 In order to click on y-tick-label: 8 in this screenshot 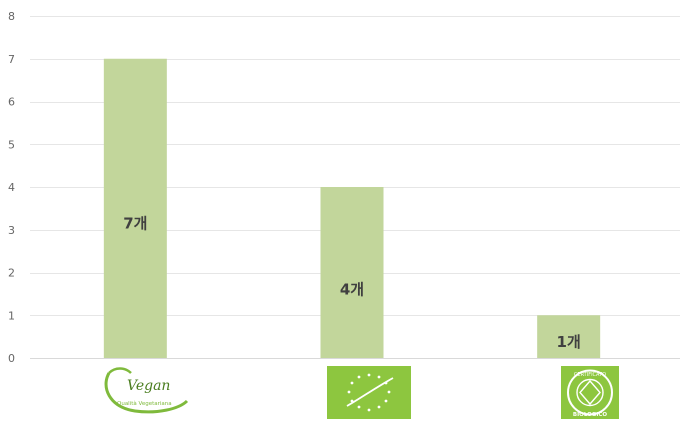, I will do `click(11, 16)`.